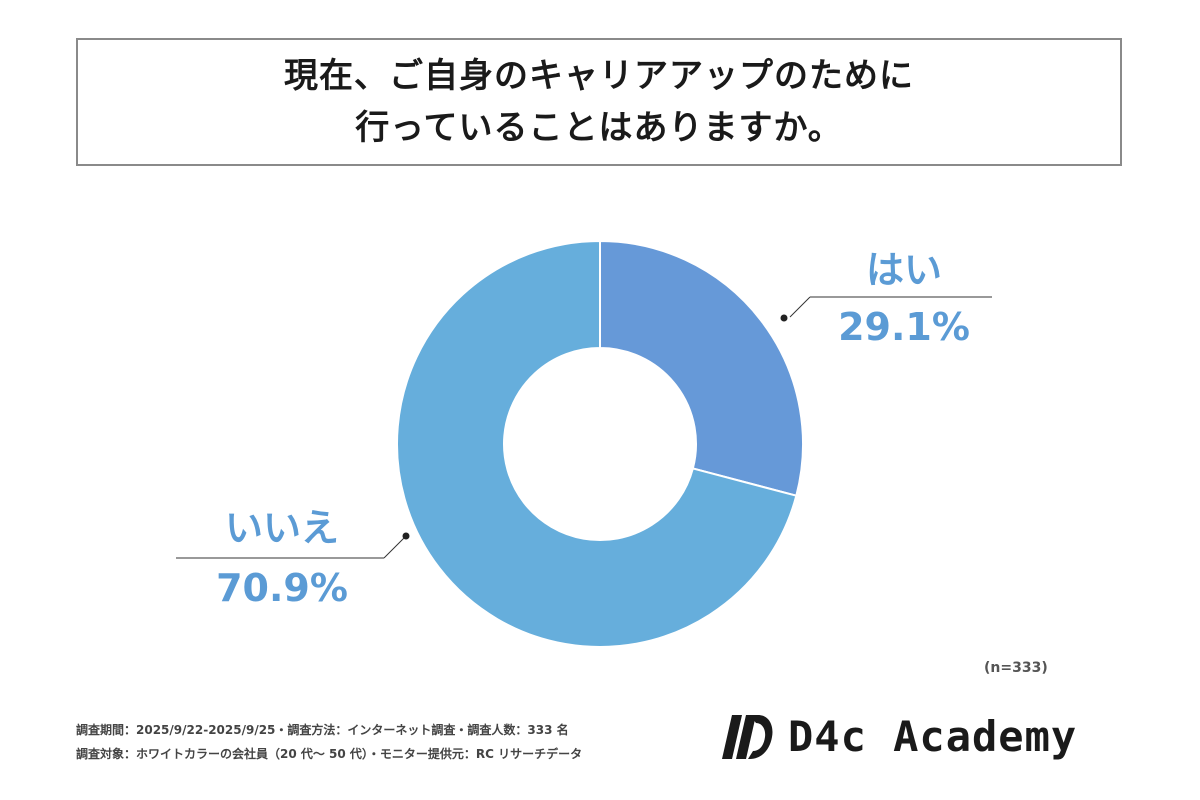 This screenshot has height=800, width=1200. What do you see at coordinates (282, 528) in the screenshot?
I see `label-no-name: いいえ` at bounding box center [282, 528].